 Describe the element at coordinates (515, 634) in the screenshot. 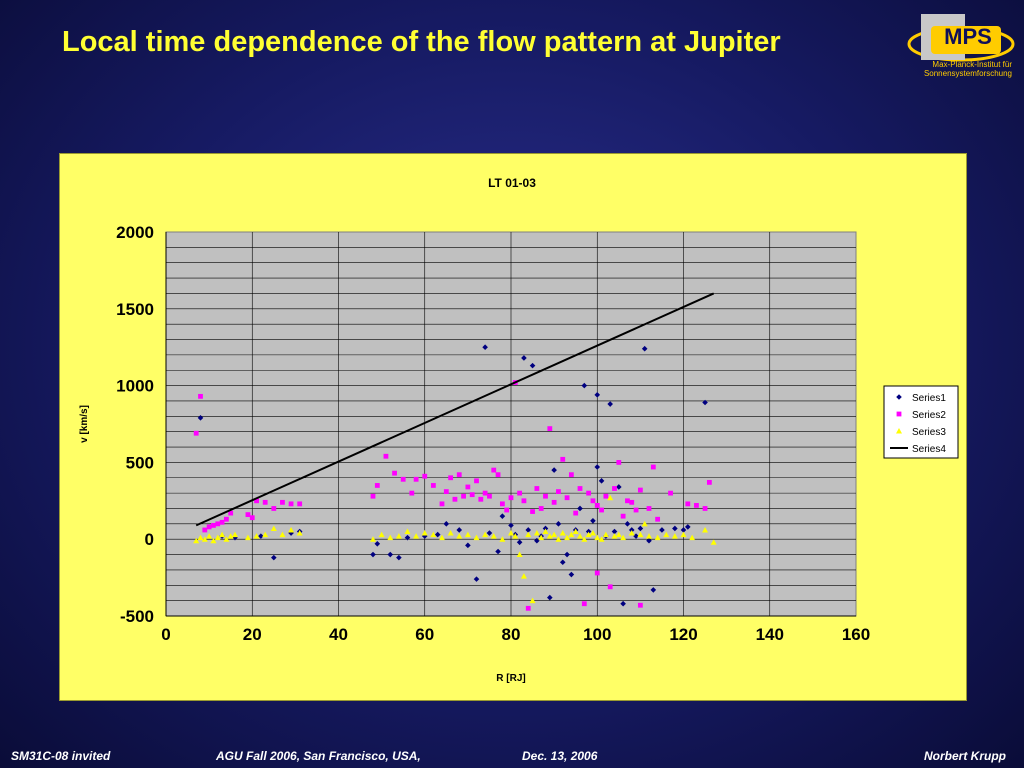

I see `x-tick-labels: 0 20 40 60 80 100 120 140 160` at that location.